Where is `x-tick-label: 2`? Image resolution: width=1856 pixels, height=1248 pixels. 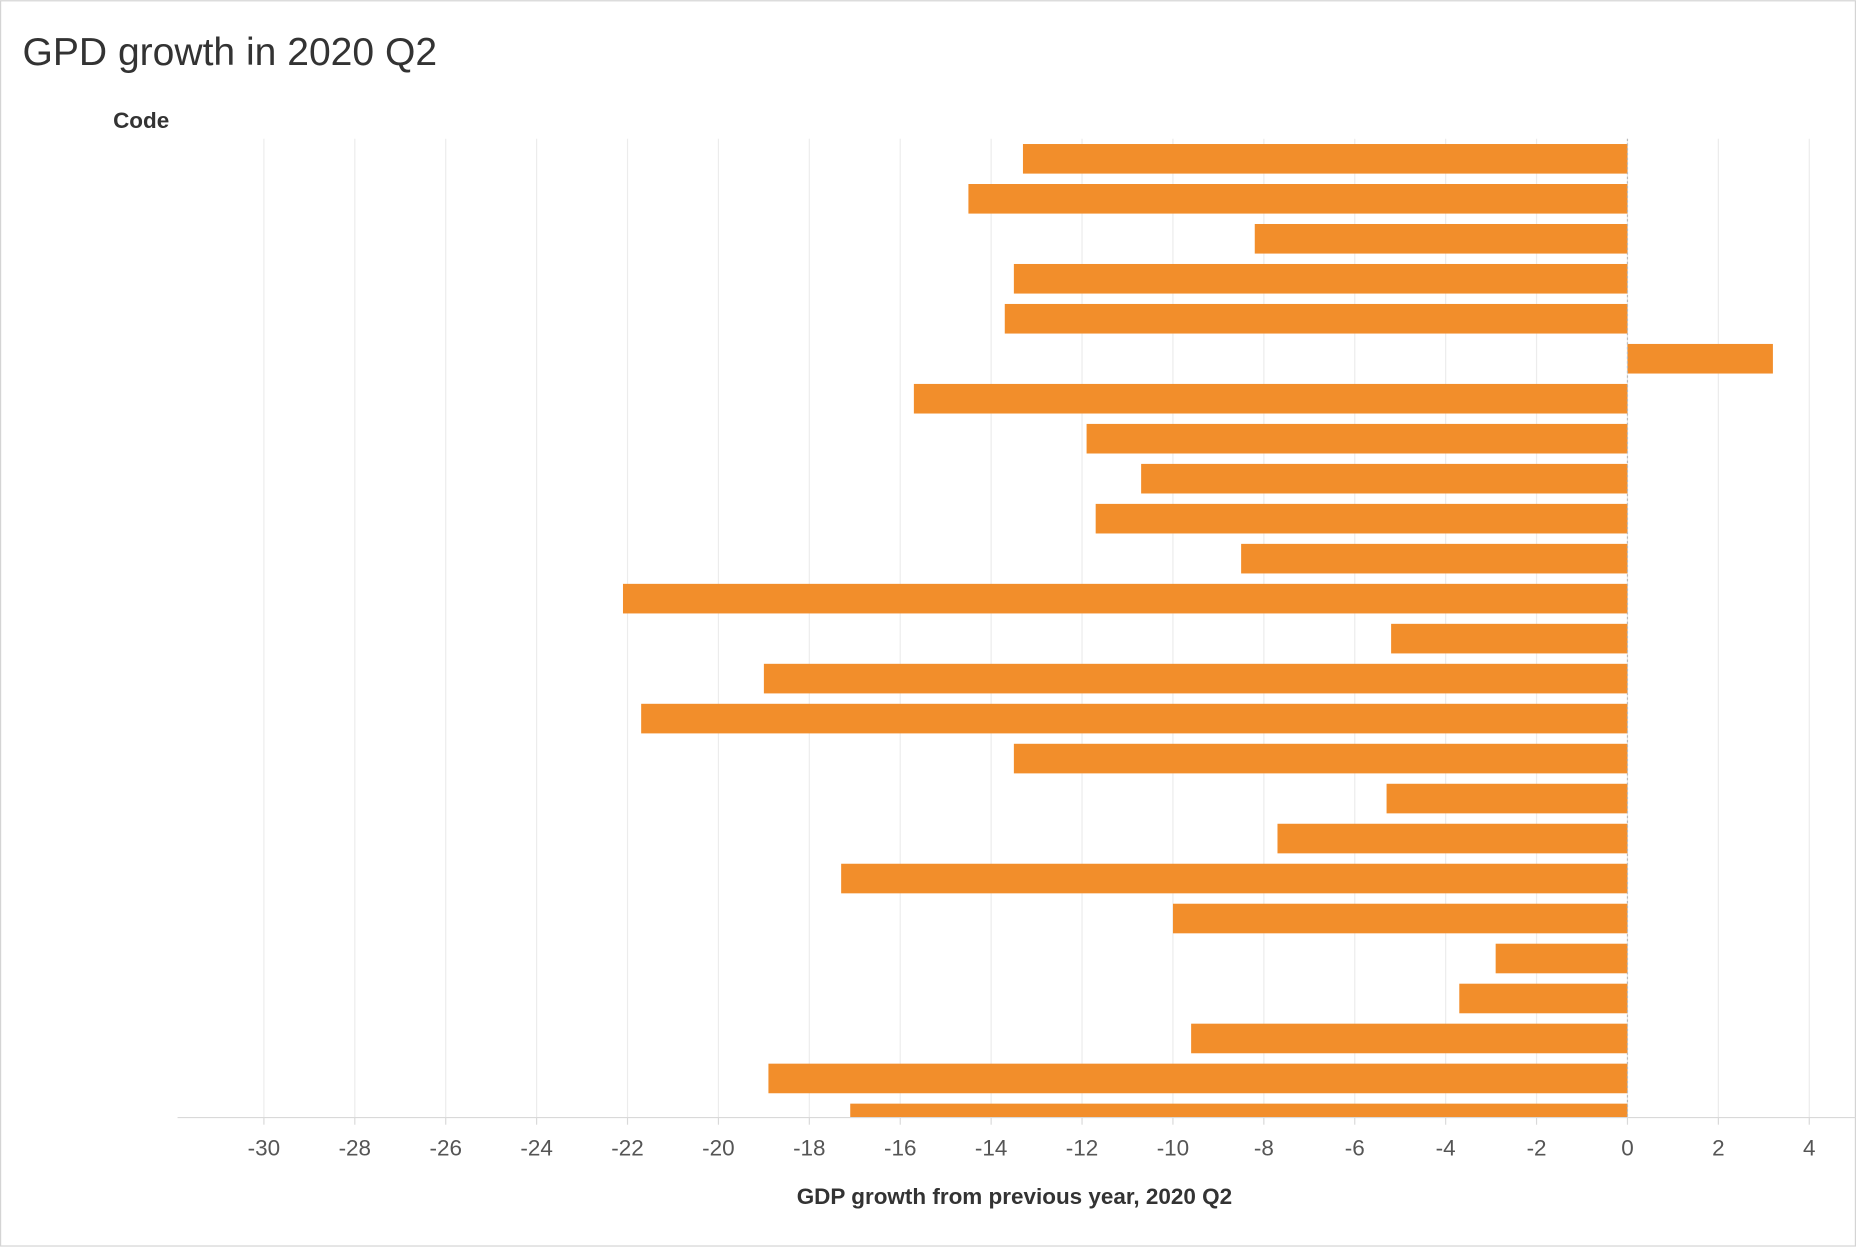 x-tick-label: 2 is located at coordinates (1718, 1147).